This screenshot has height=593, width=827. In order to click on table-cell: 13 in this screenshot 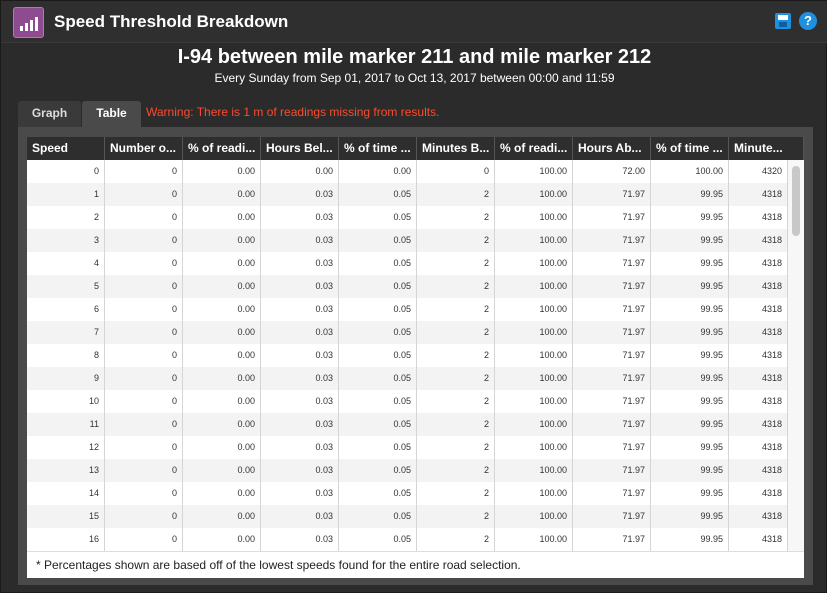, I will do `click(66, 470)`.